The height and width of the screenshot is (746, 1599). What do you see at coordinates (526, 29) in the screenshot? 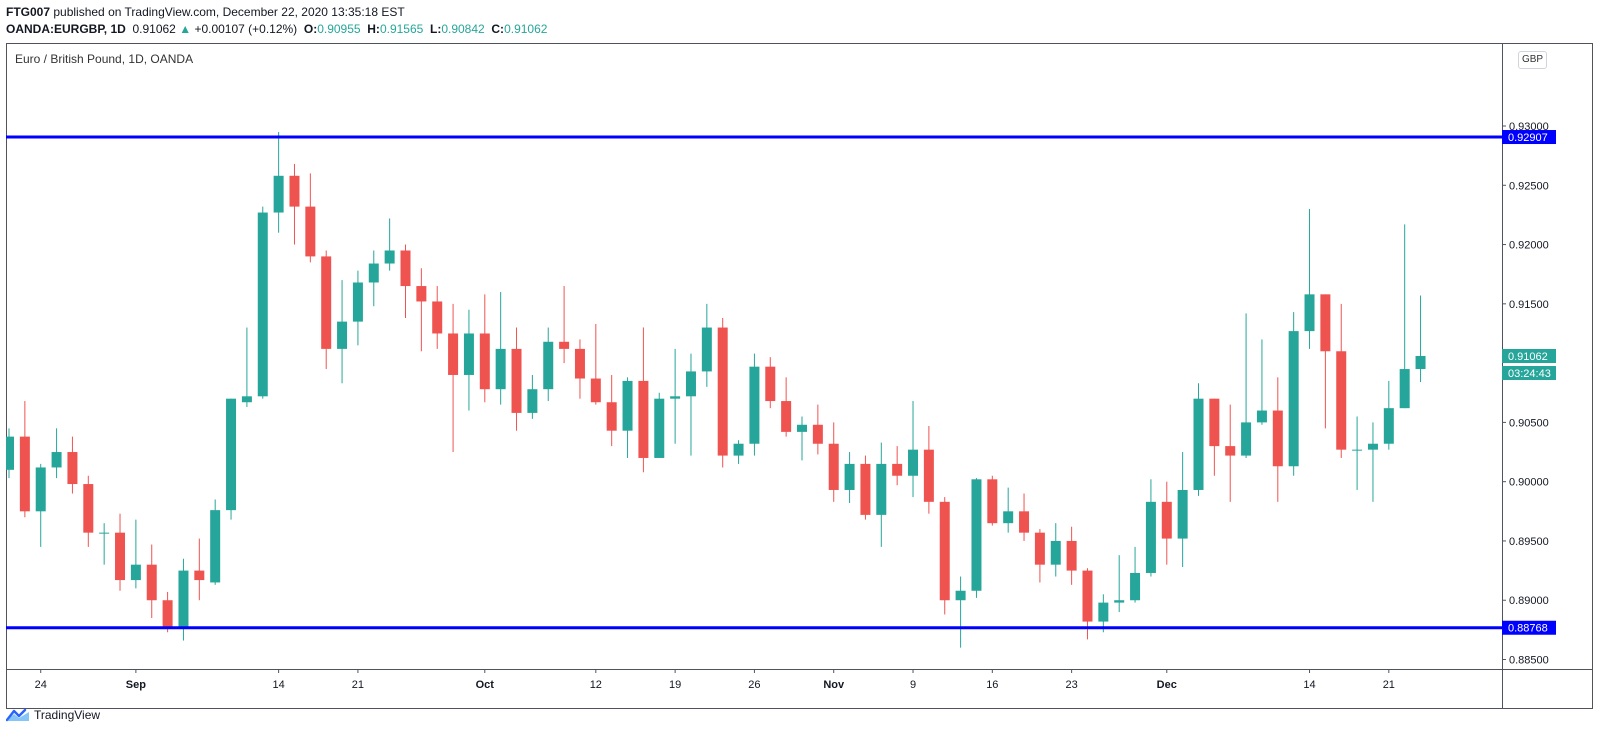
I see `close-value: 0.91062` at bounding box center [526, 29].